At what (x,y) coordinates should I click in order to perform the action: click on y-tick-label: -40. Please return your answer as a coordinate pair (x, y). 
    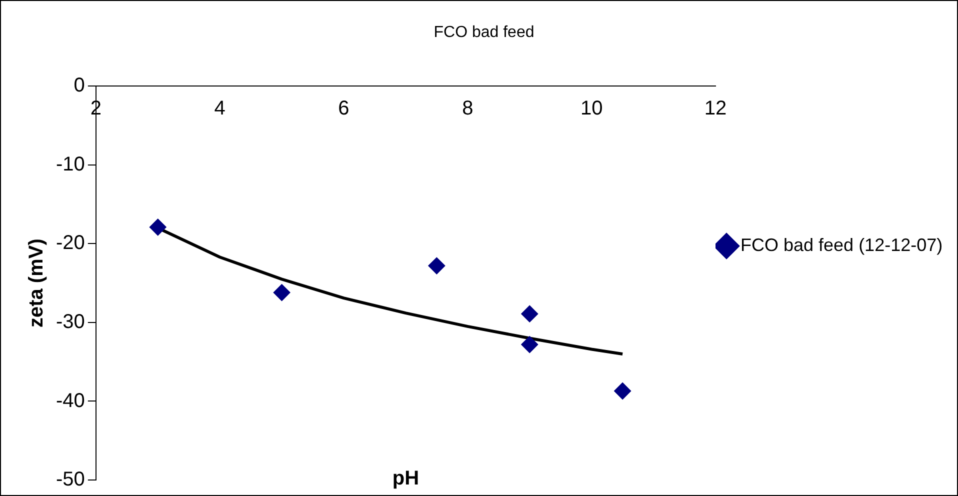
    Looking at the image, I should click on (70, 401).